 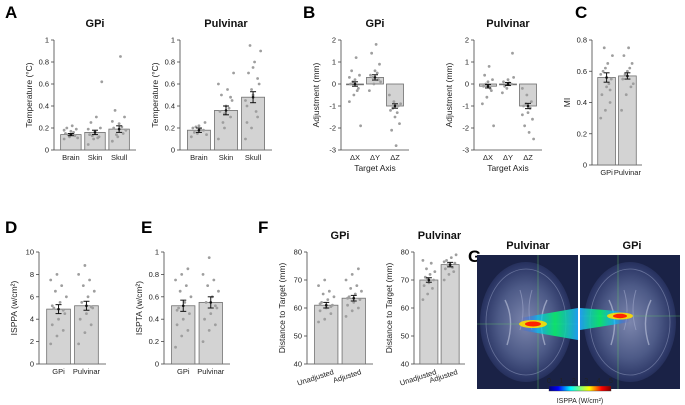 What do you see at coordinates (582, 133) in the screenshot?
I see `y-tick-label: 0.2` at bounding box center [582, 133].